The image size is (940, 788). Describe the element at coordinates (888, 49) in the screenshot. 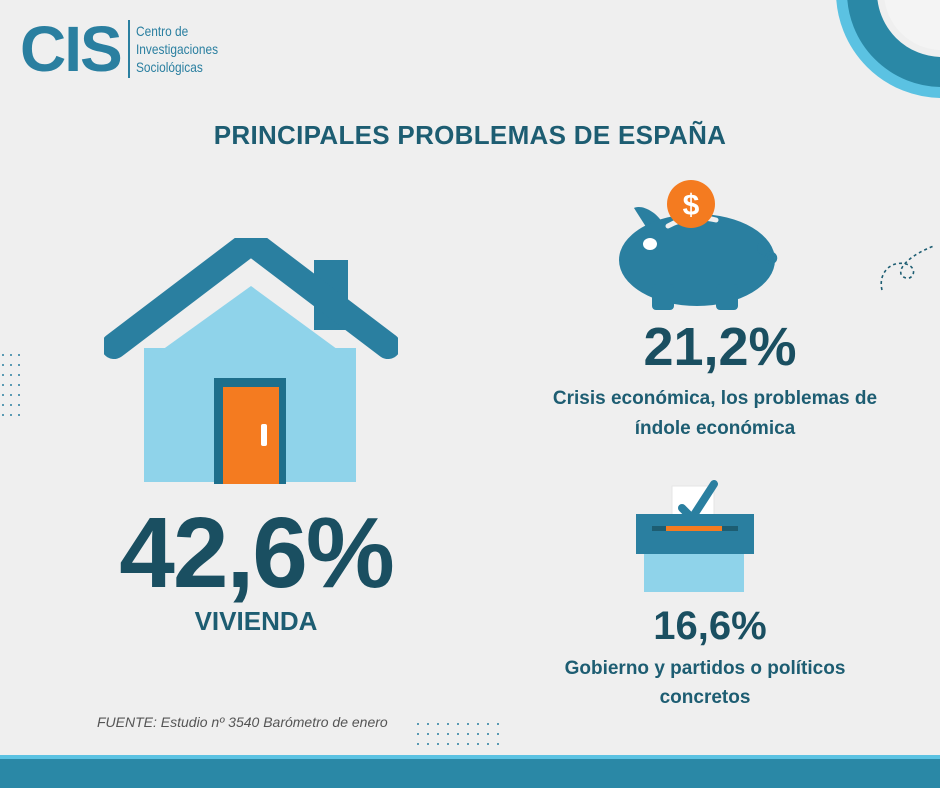

I see `decorative-ring-icon` at that location.